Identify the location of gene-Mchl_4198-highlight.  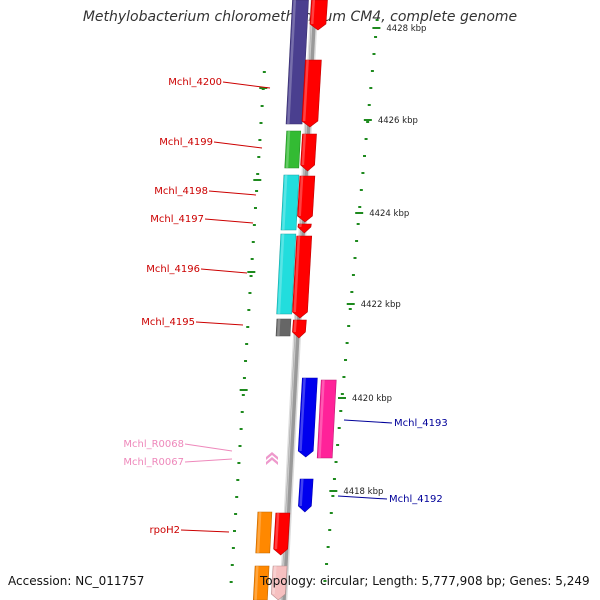
(285, 202).